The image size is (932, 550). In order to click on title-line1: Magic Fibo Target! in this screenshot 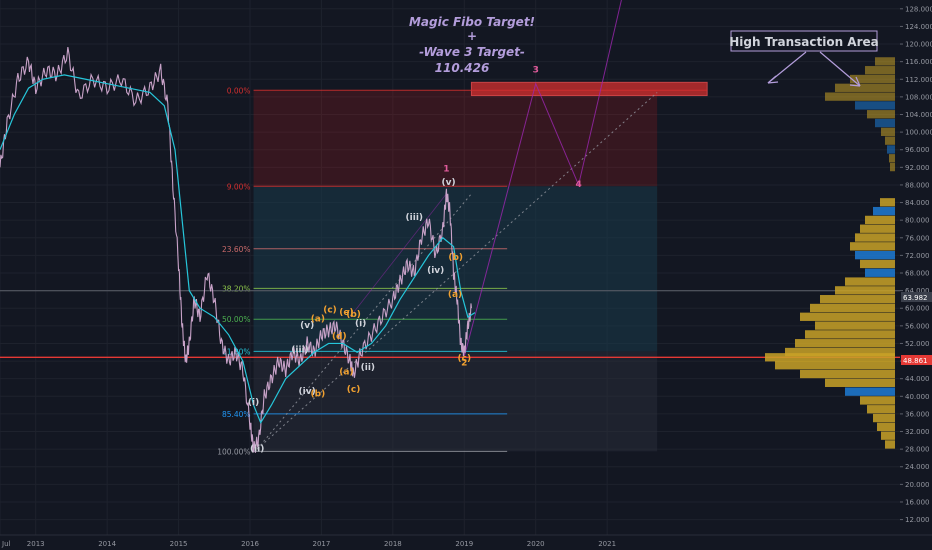, I will do `click(472, 22)`.